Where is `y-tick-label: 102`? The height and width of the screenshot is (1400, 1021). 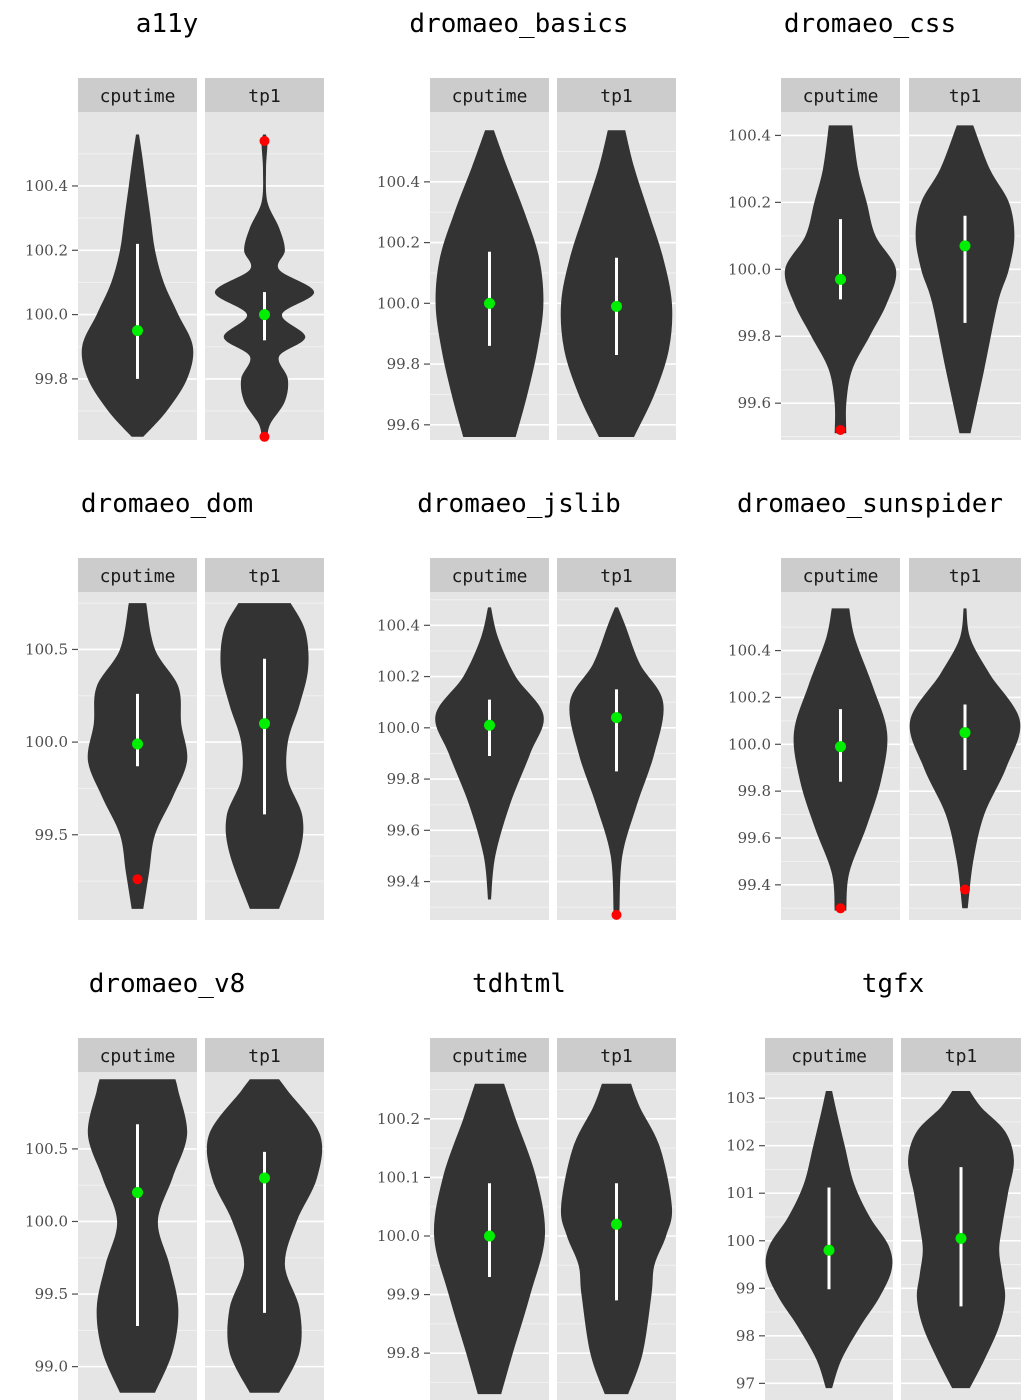 y-tick-label: 102 is located at coordinates (740, 1146).